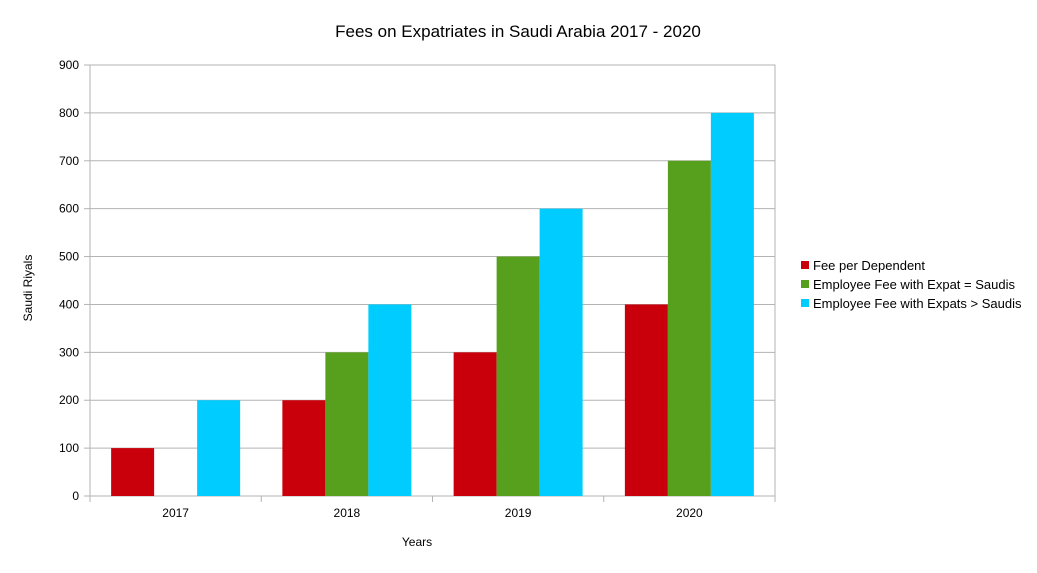 The image size is (1037, 573). I want to click on y-axis-label: Saudi Riyals, so click(28, 288).